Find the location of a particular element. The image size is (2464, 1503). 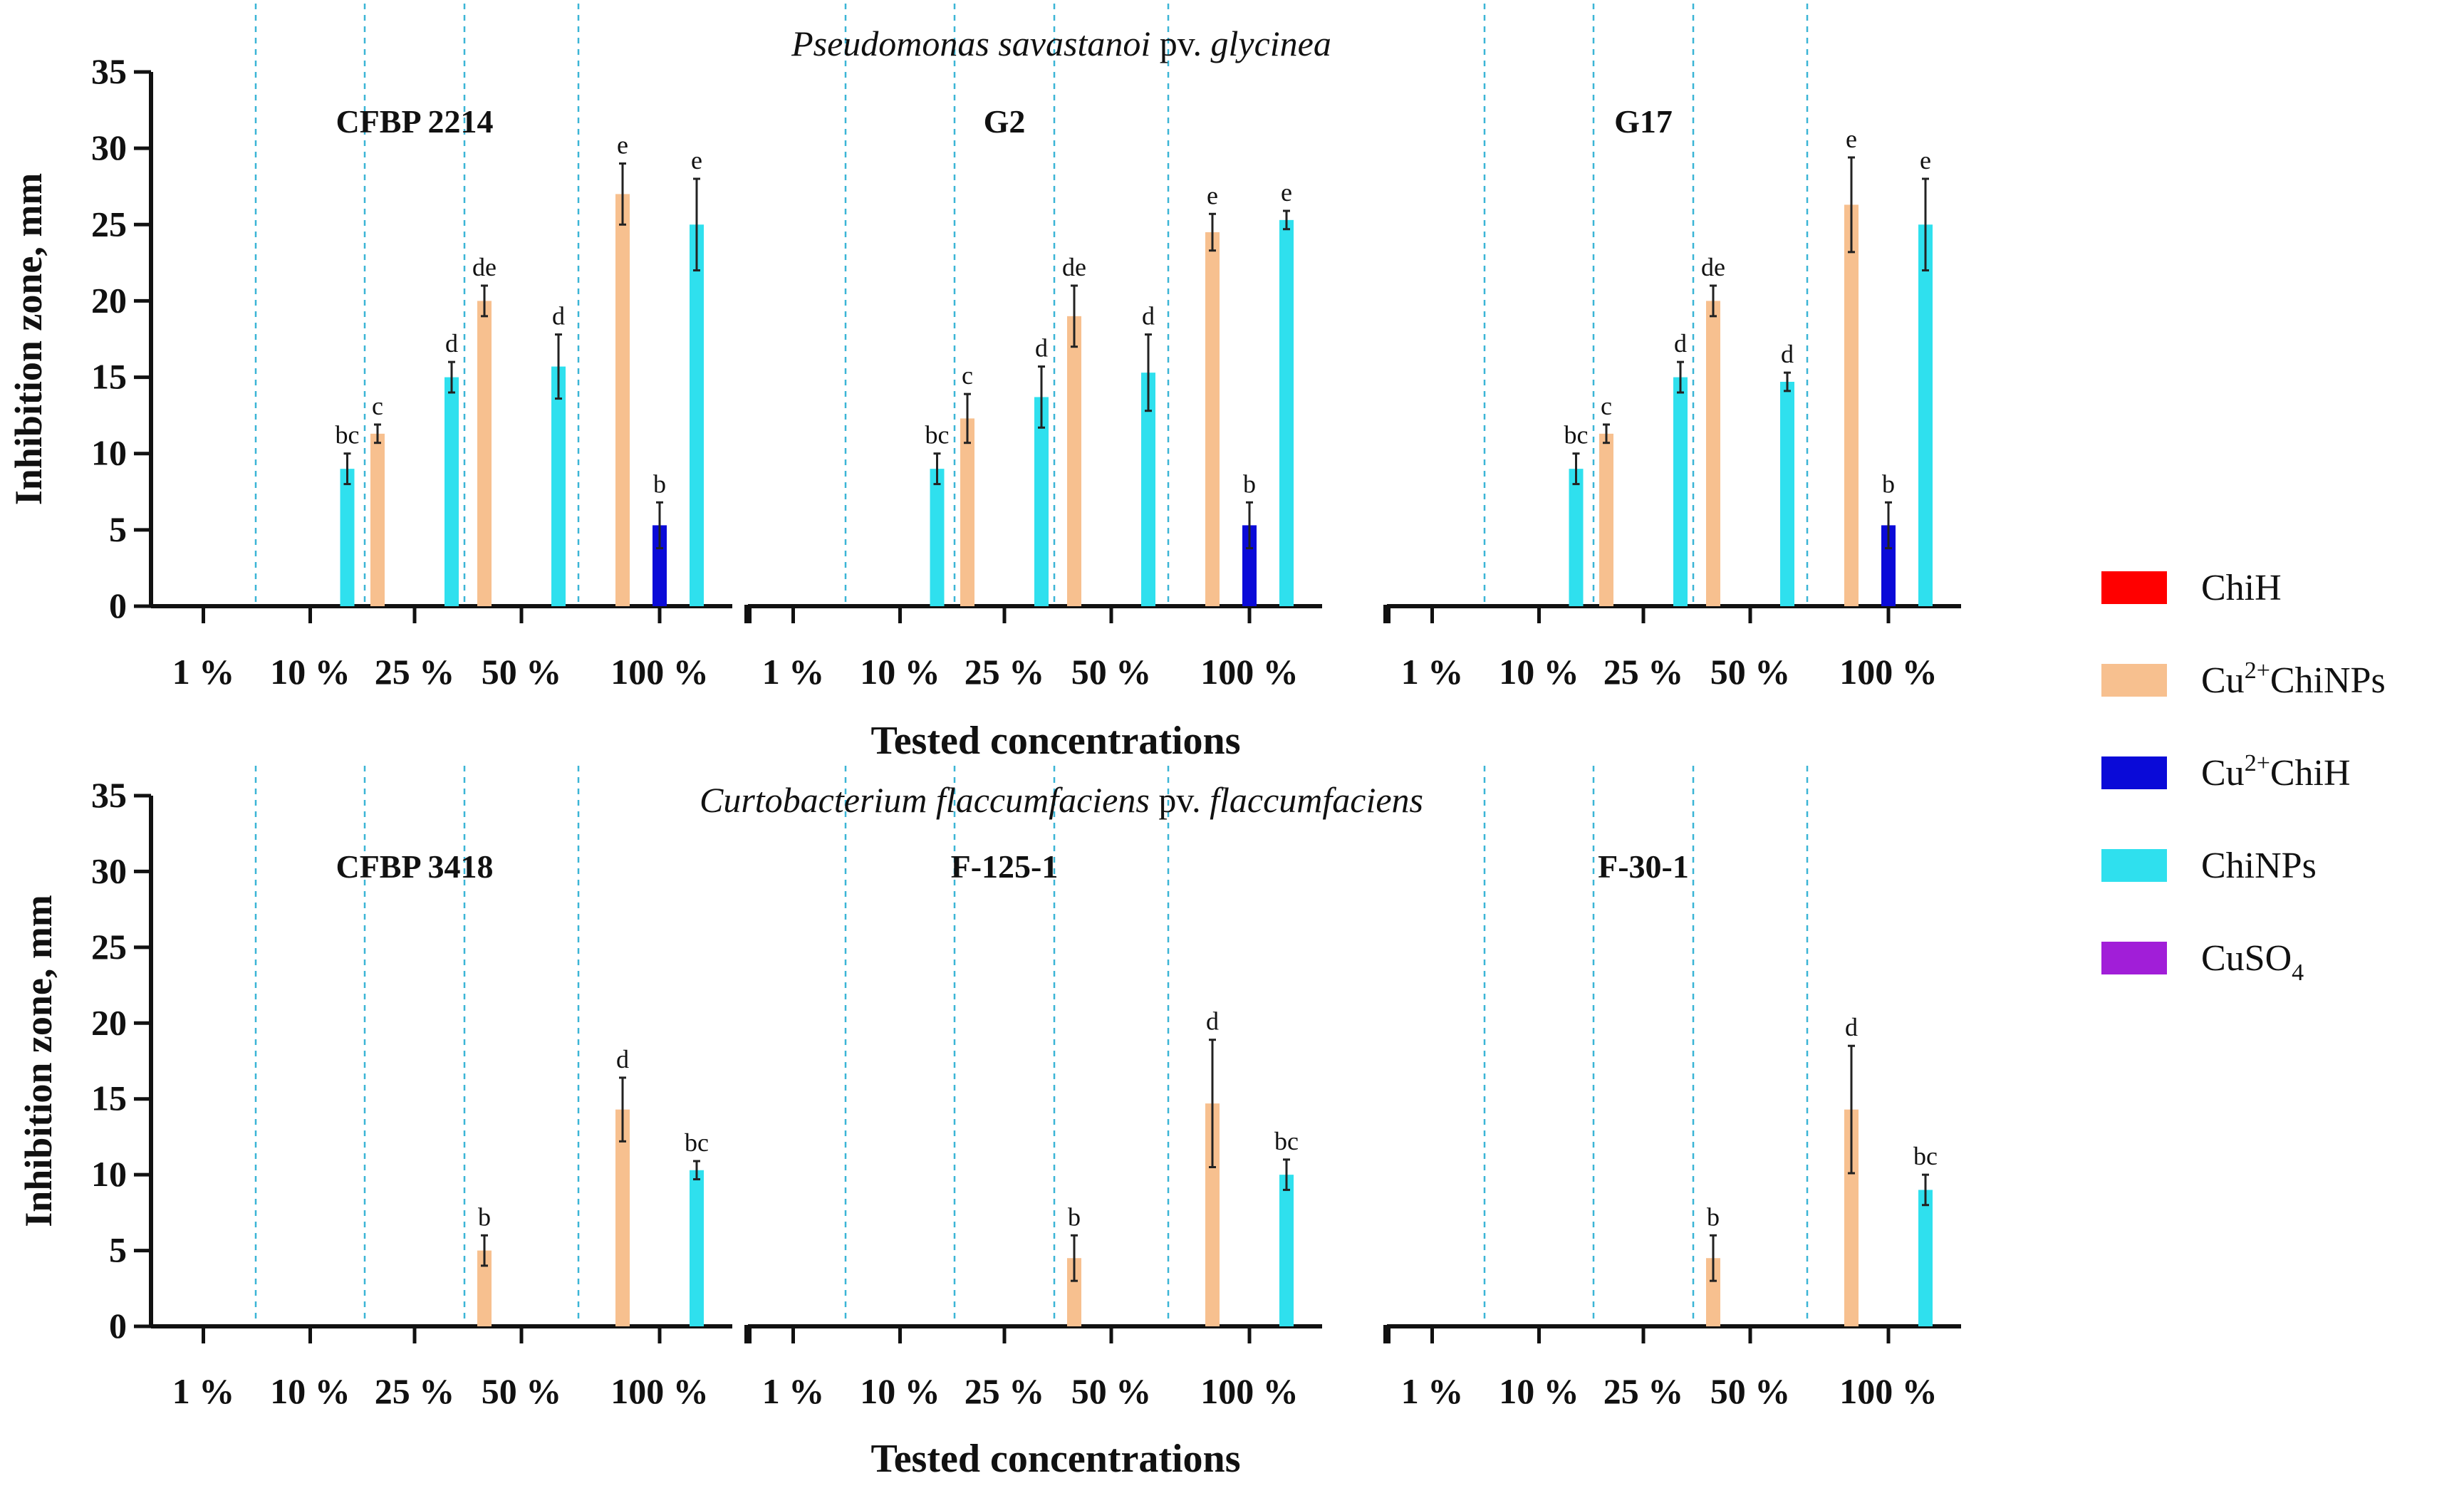

bar-cu2chih is located at coordinates (1888, 565).